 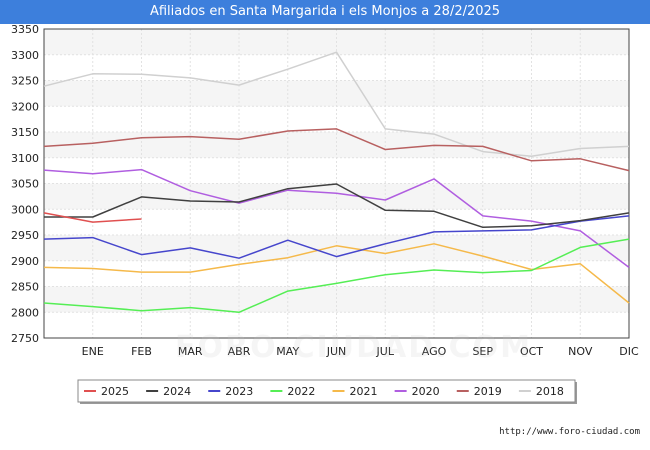 I want to click on y-tick-label: 2900, so click(x=25, y=261).